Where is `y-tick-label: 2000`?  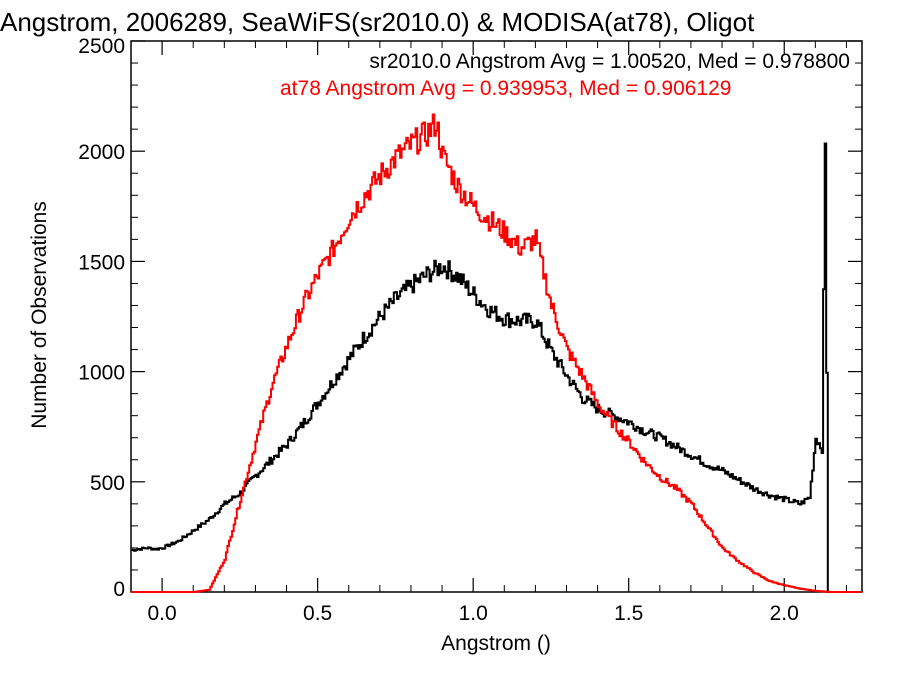
y-tick-label: 2000 is located at coordinates (101, 152).